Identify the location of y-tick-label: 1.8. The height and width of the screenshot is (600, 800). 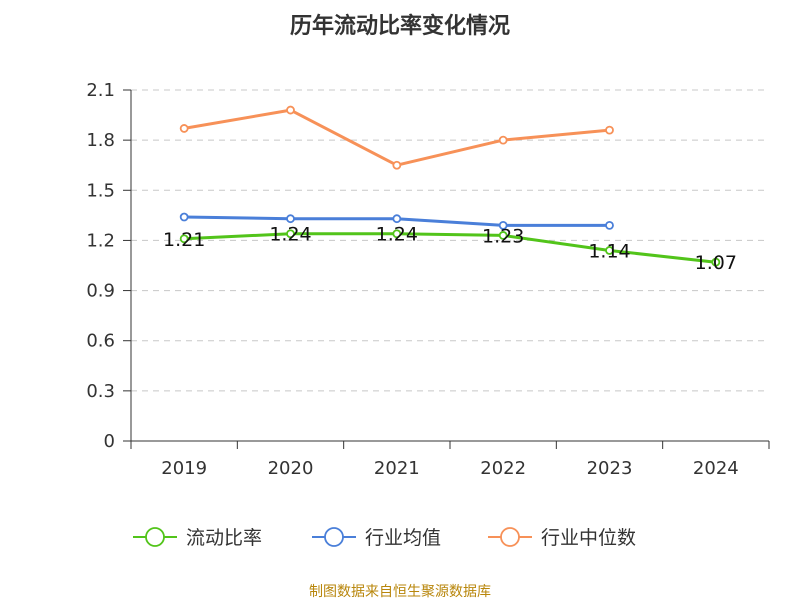
(100, 140).